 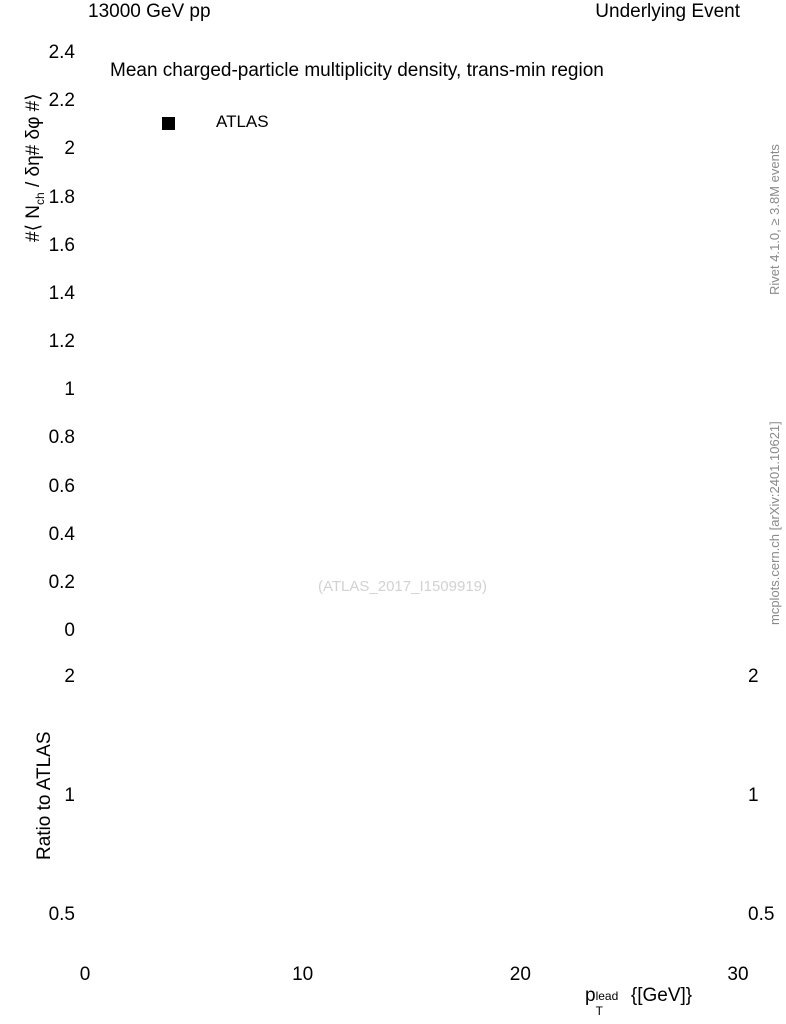 What do you see at coordinates (607, 996) in the screenshot?
I see `xlabel-sup-lead: lead` at bounding box center [607, 996].